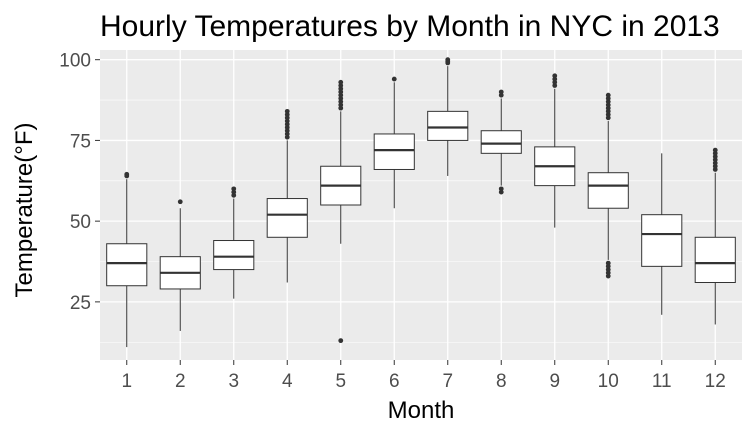  What do you see at coordinates (554, 381) in the screenshot?
I see `x-tick-label: 9` at bounding box center [554, 381].